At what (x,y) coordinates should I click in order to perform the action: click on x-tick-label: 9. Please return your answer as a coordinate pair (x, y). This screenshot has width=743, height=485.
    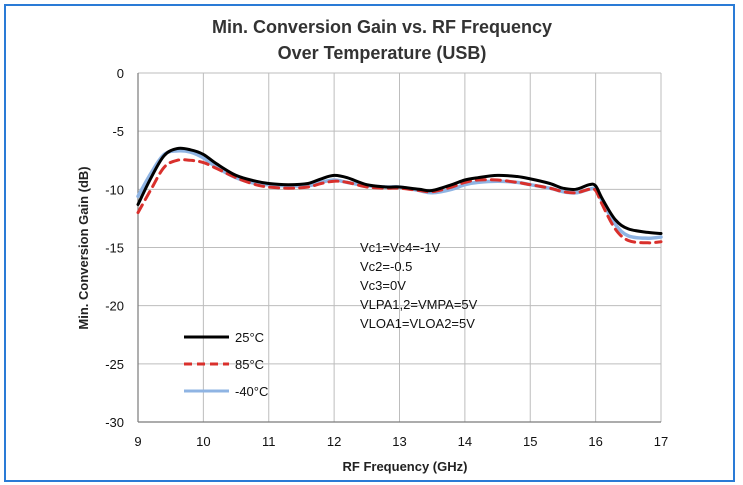
    Looking at the image, I should click on (137, 441).